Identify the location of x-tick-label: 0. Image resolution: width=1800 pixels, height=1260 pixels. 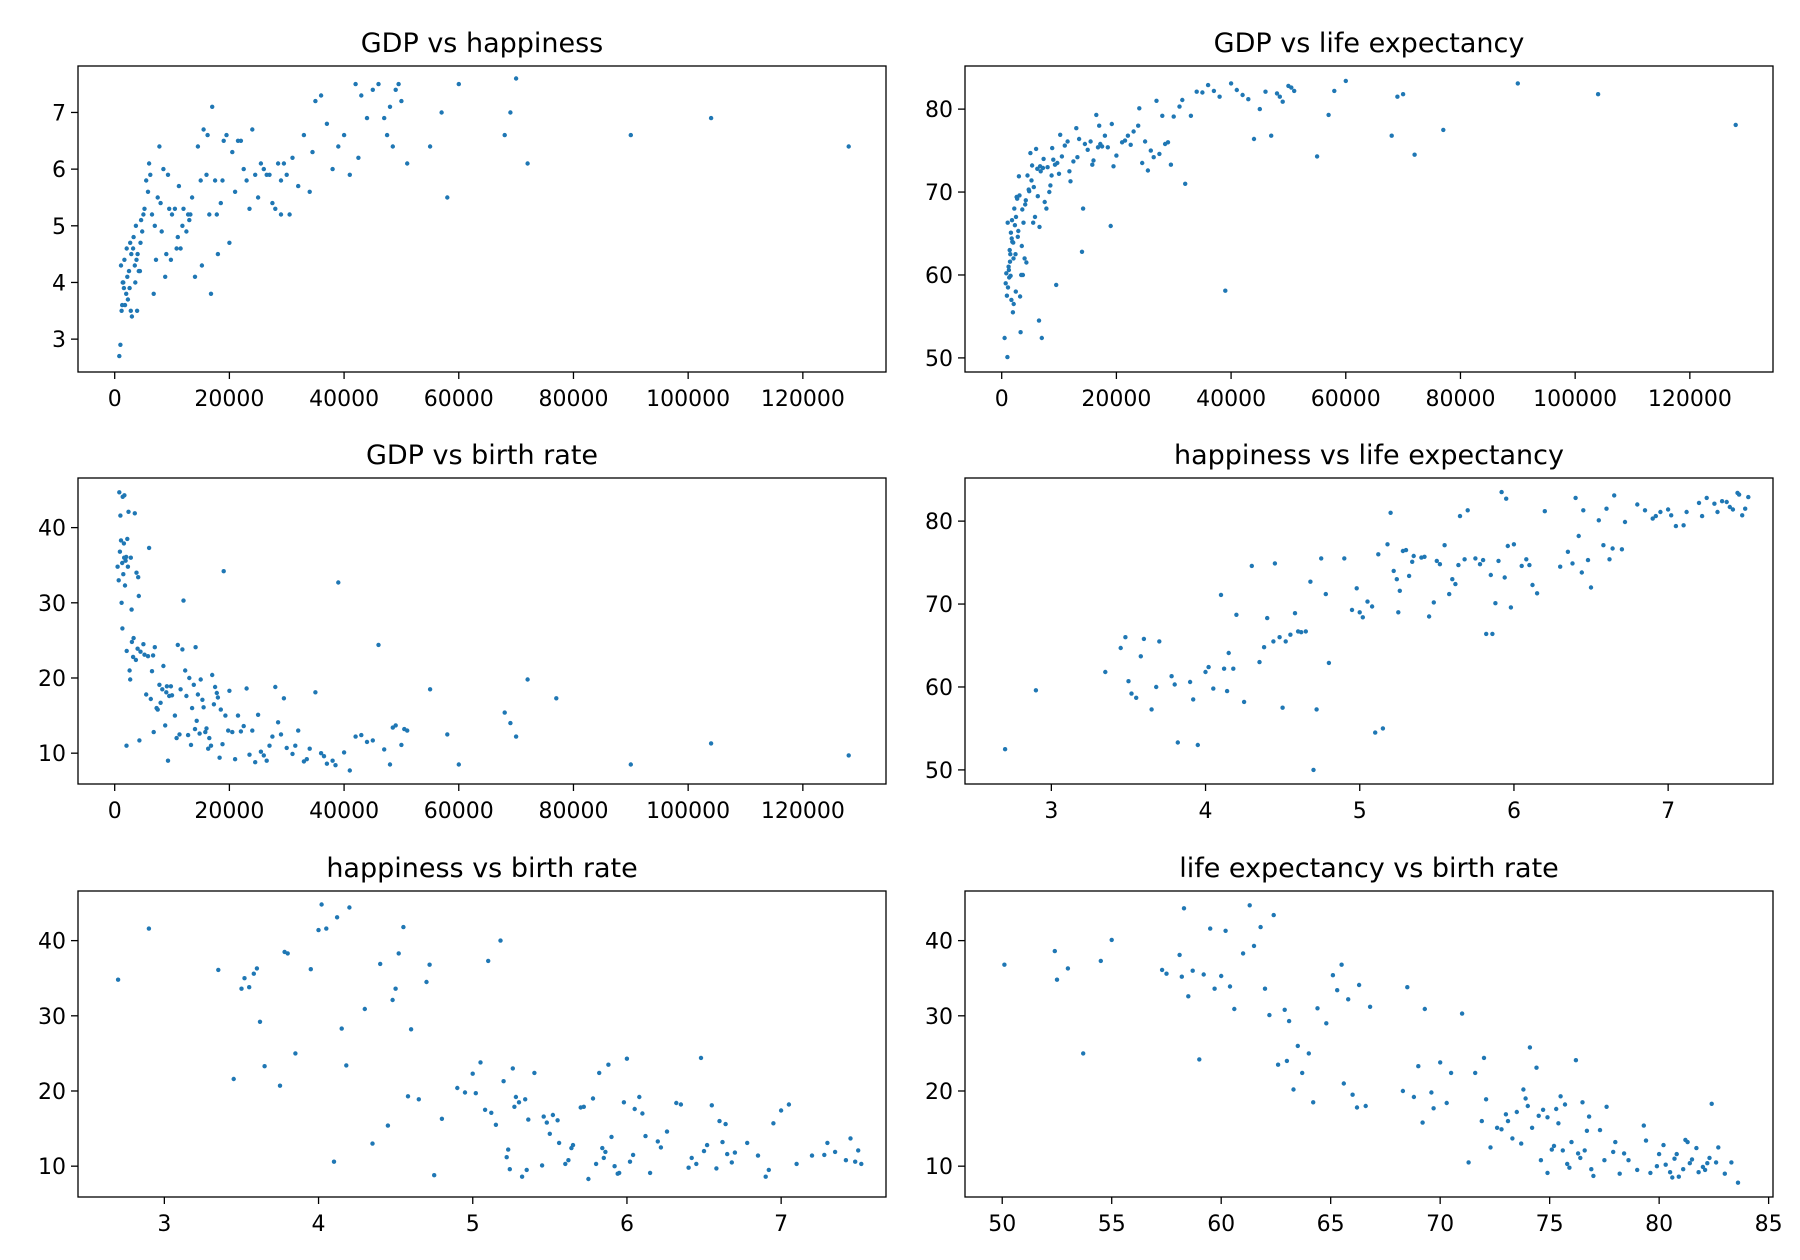
(115, 811).